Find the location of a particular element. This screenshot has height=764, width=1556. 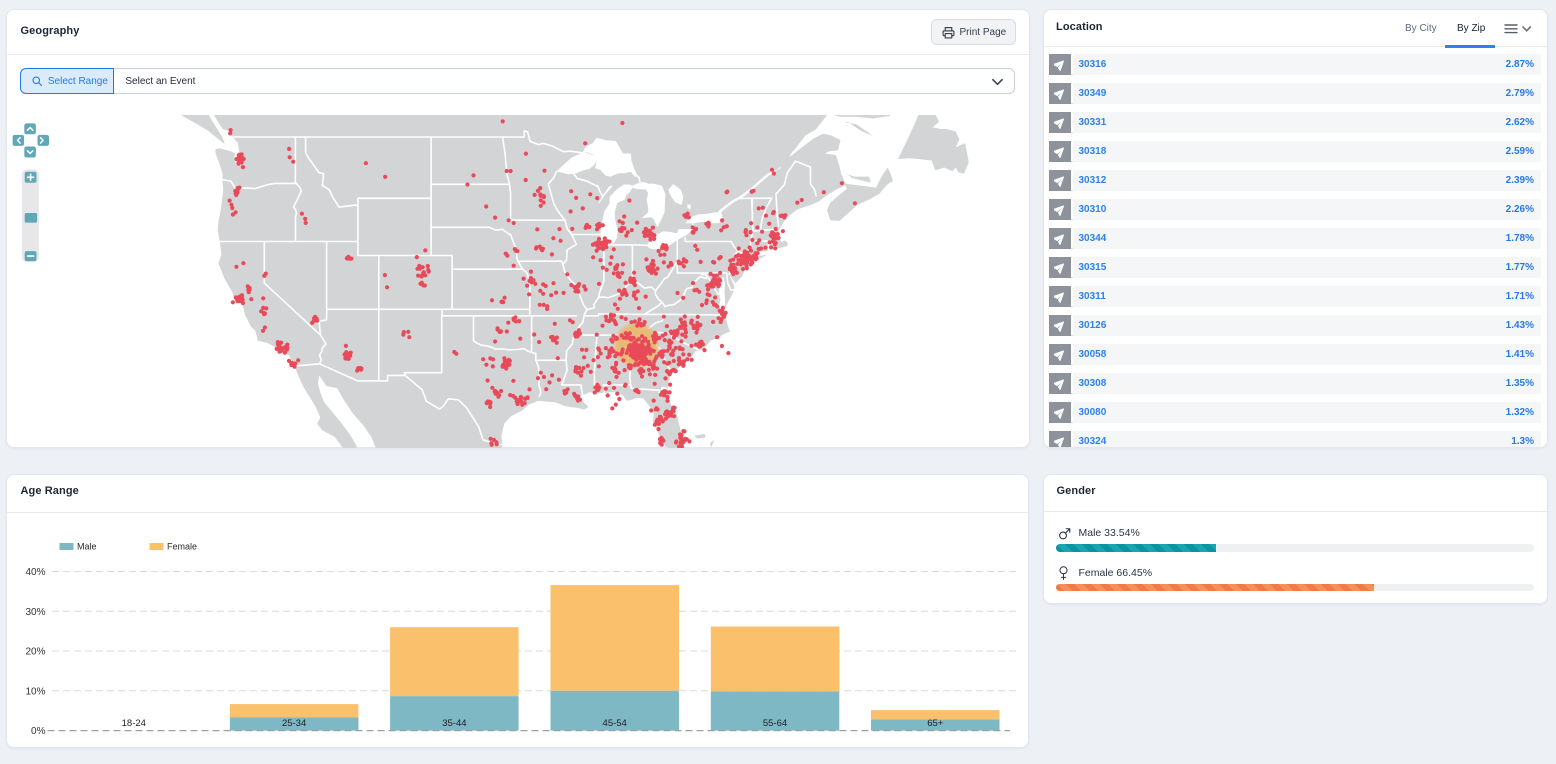

svg-text: 18-24 is located at coordinates (134, 723).